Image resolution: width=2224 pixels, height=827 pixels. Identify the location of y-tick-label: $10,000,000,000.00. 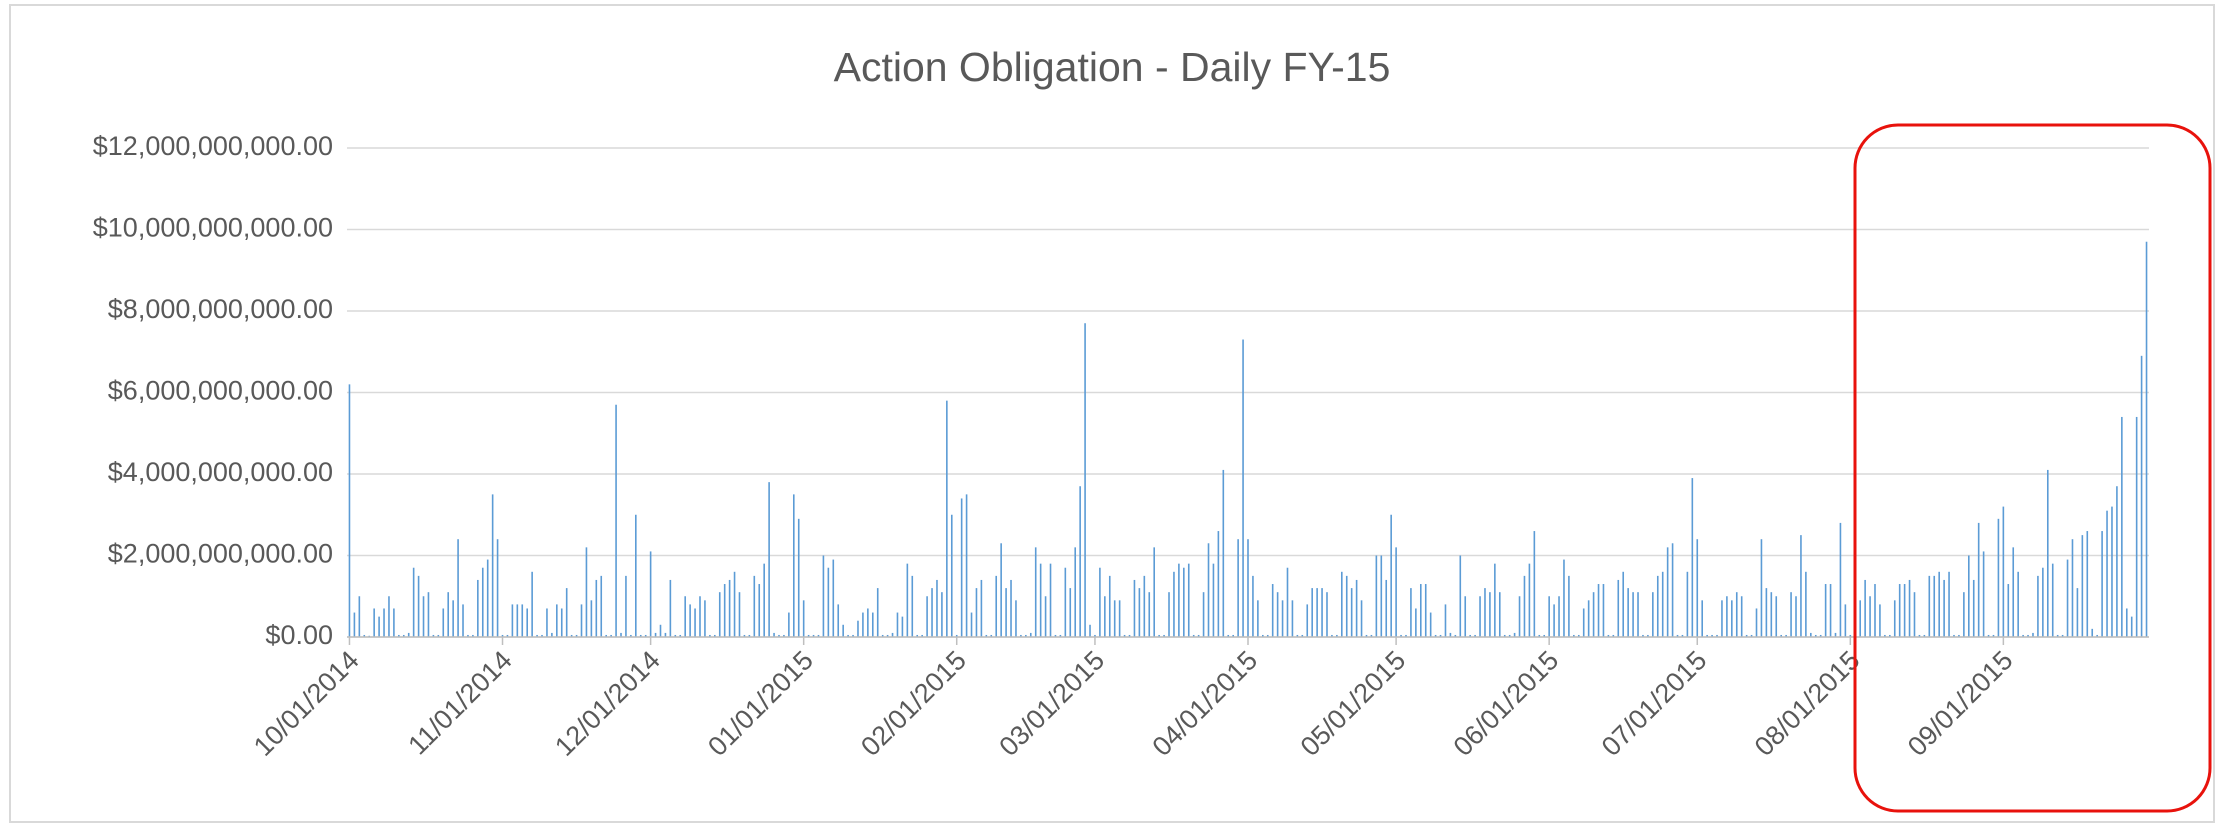
(213, 228).